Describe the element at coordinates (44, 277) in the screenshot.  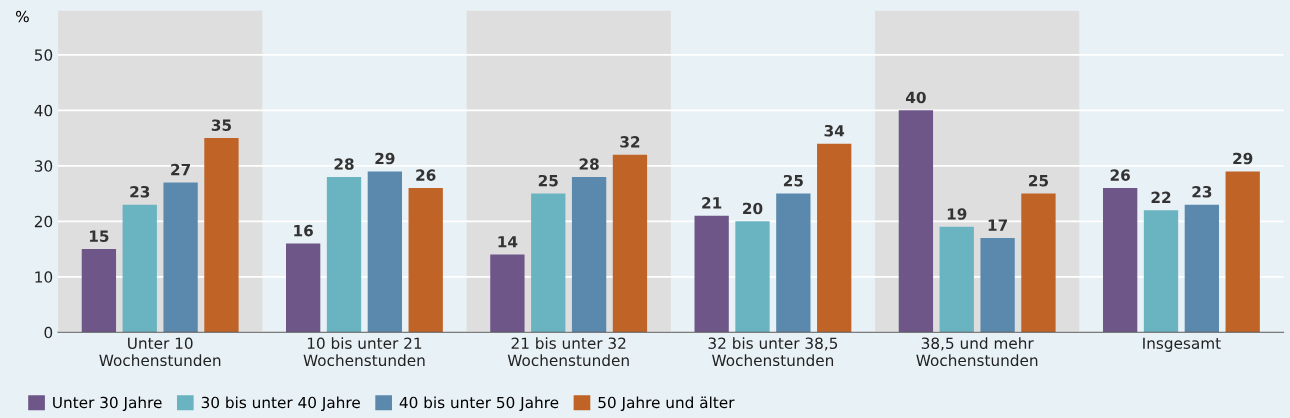
I see `y-tick-label: 10` at that location.